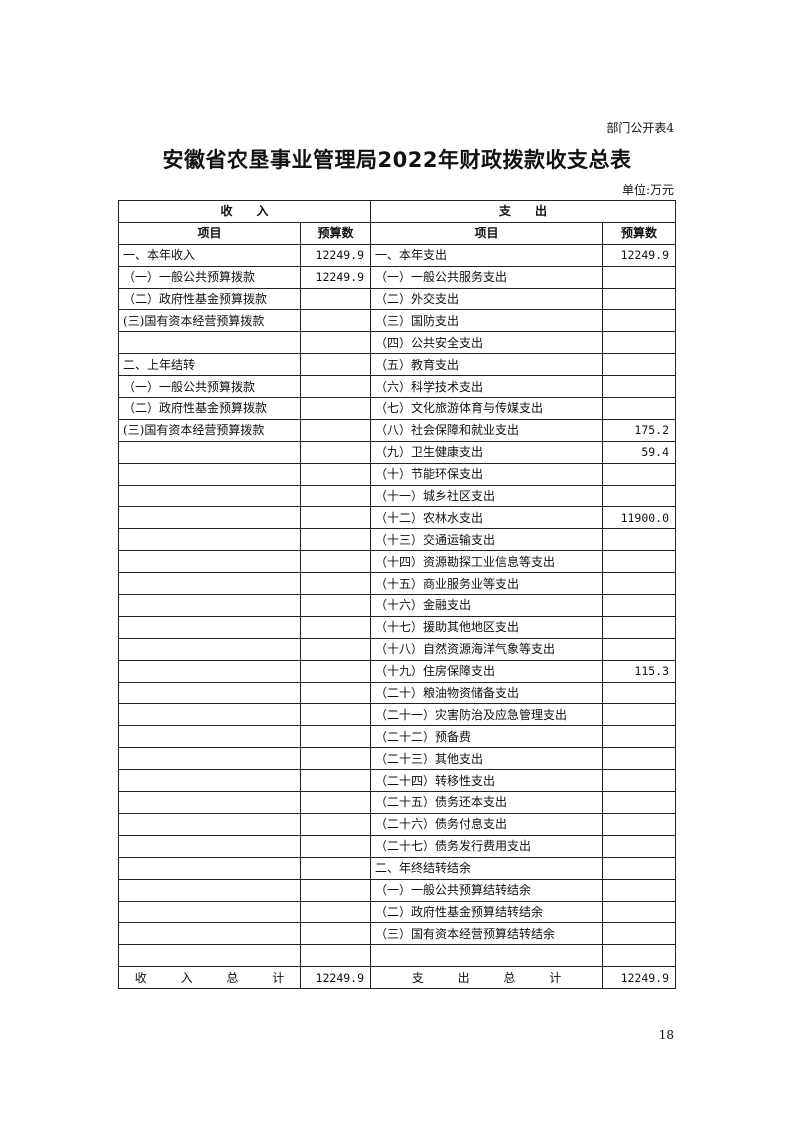 The width and height of the screenshot is (794, 1122). Describe the element at coordinates (487, 365) in the screenshot. I see `expense-item-cell: （五）教育支出` at that location.